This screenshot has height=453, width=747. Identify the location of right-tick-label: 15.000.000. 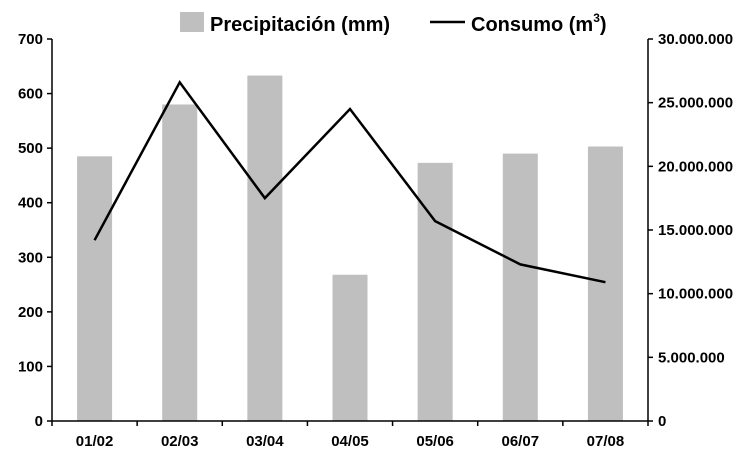
(695, 230).